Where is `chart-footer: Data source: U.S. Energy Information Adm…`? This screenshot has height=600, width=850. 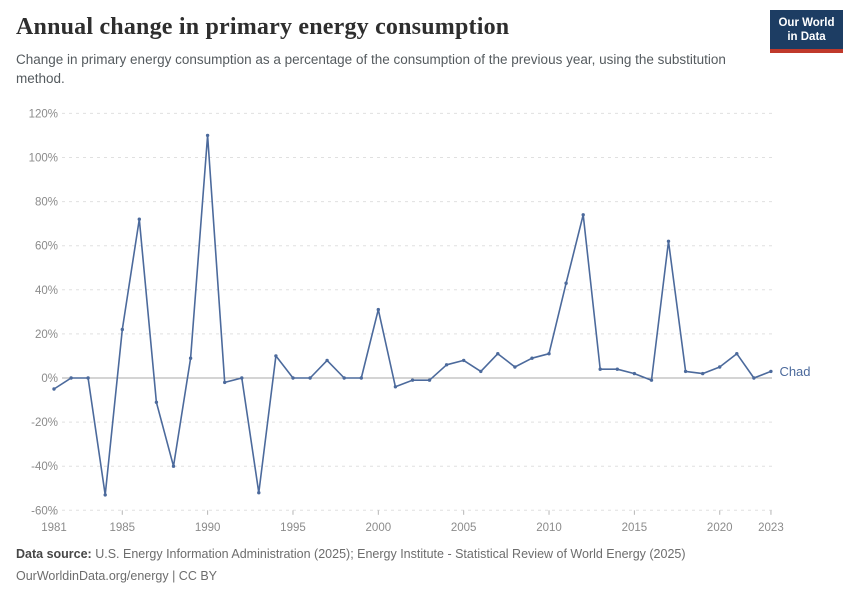
chart-footer: Data source: U.S. Energy Information Adm… is located at coordinates (351, 565).